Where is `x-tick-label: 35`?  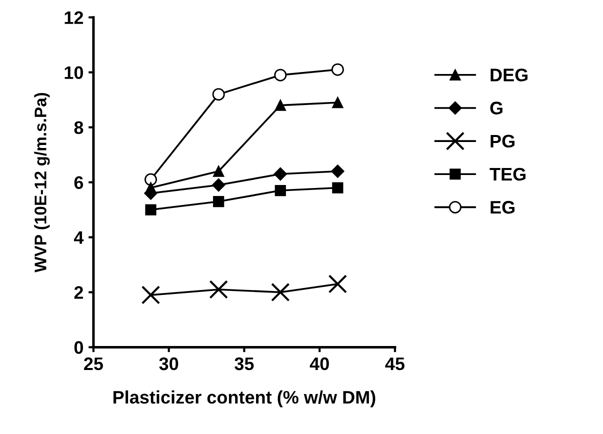 x-tick-label: 35 is located at coordinates (244, 363).